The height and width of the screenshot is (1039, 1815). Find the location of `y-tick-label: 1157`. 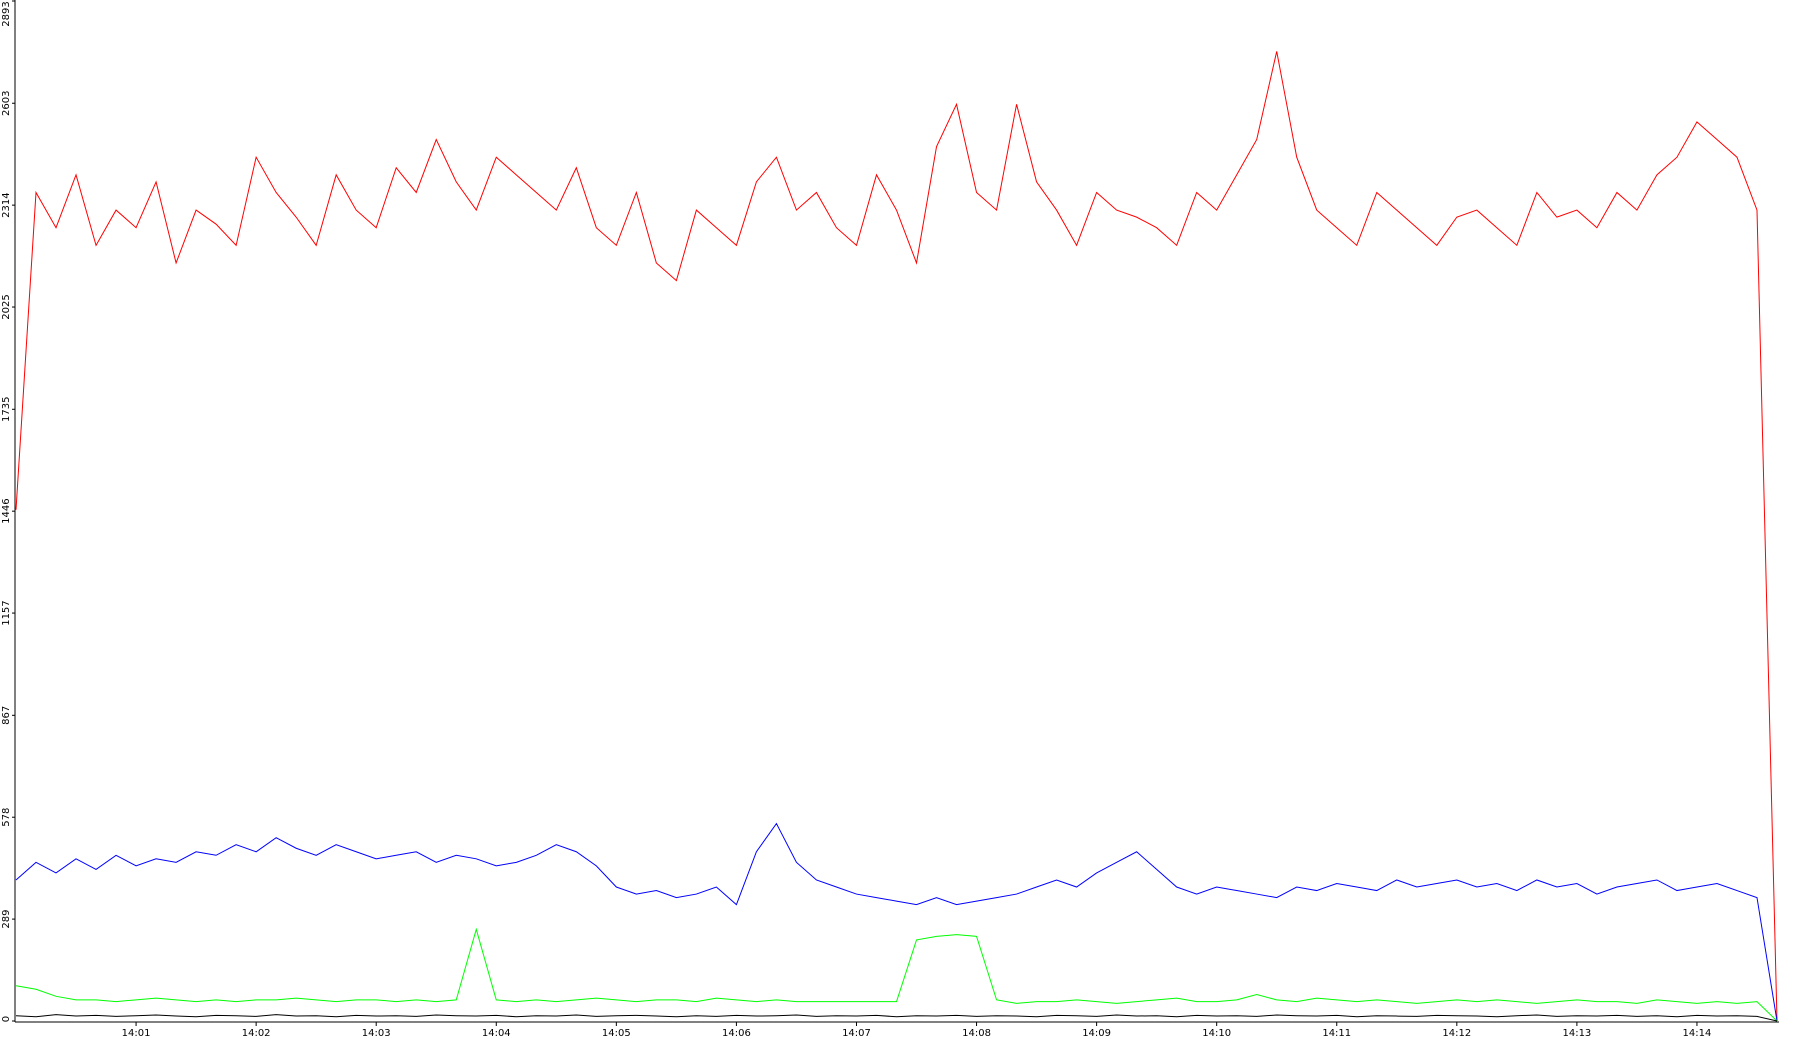

y-tick-label: 1157 is located at coordinates (6, 612).